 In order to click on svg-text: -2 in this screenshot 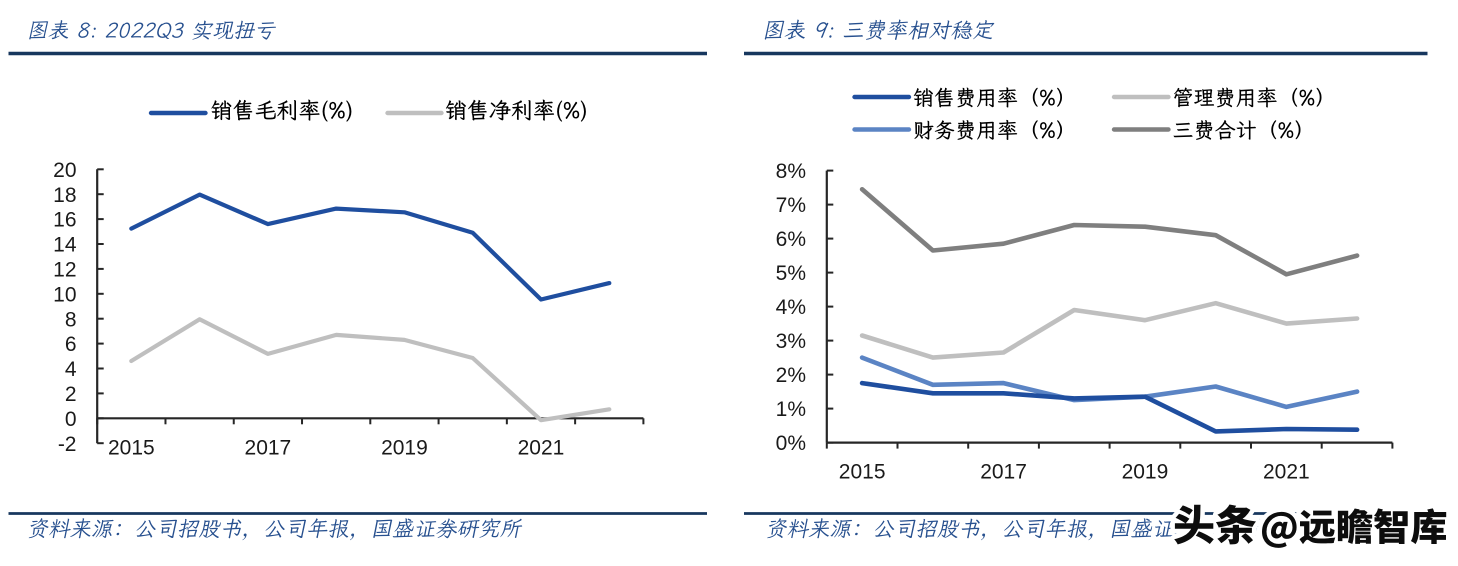, I will do `click(67, 444)`.